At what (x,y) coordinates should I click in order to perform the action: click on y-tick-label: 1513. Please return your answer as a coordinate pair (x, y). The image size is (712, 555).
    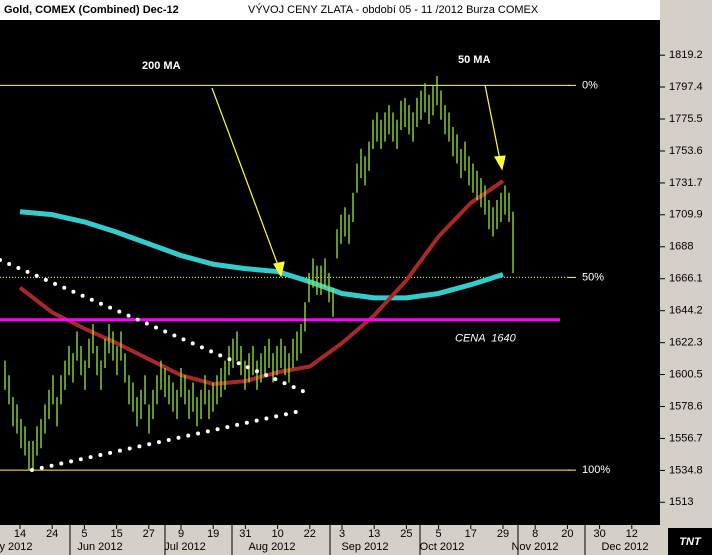
    Looking at the image, I should click on (681, 502).